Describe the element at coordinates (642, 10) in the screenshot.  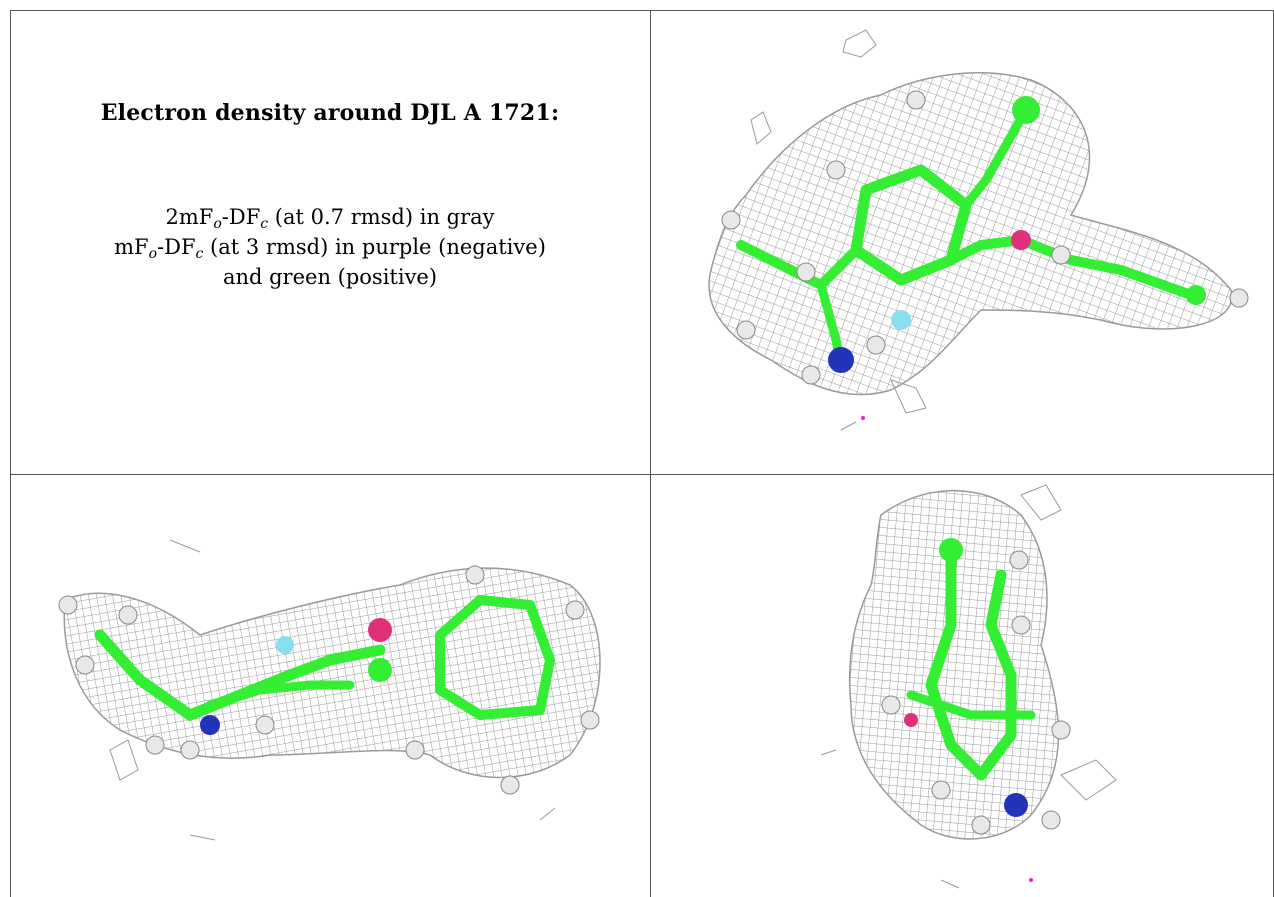
I see `outer-top-border` at that location.